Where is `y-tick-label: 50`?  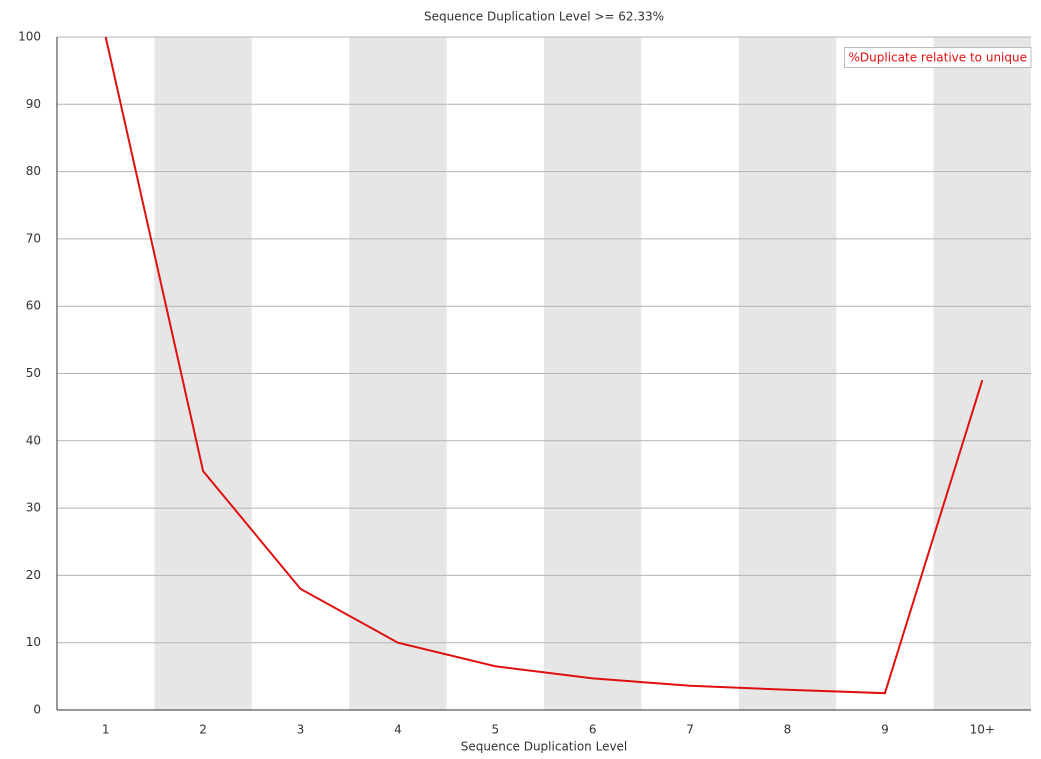 y-tick-label: 50 is located at coordinates (33, 373).